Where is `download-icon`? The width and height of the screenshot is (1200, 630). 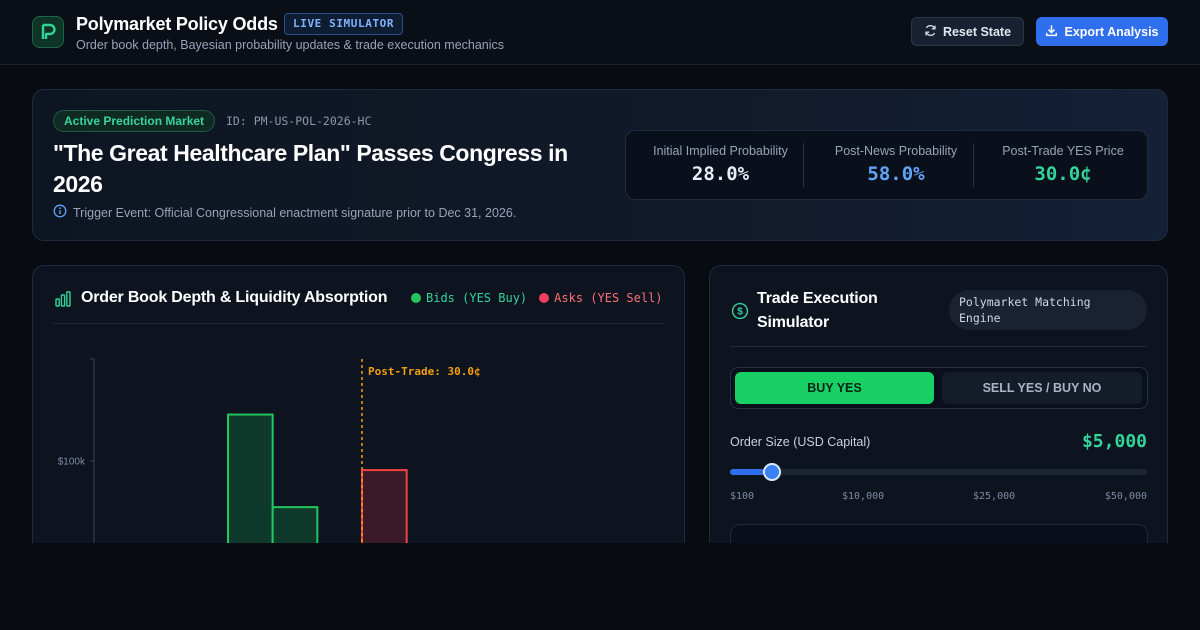 download-icon is located at coordinates (1051, 32).